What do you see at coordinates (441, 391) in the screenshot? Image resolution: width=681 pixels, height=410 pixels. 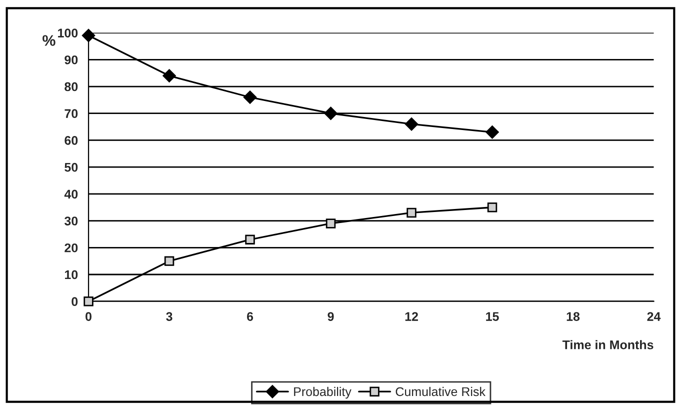 I see `legend-label: Cumulative Risk` at bounding box center [441, 391].